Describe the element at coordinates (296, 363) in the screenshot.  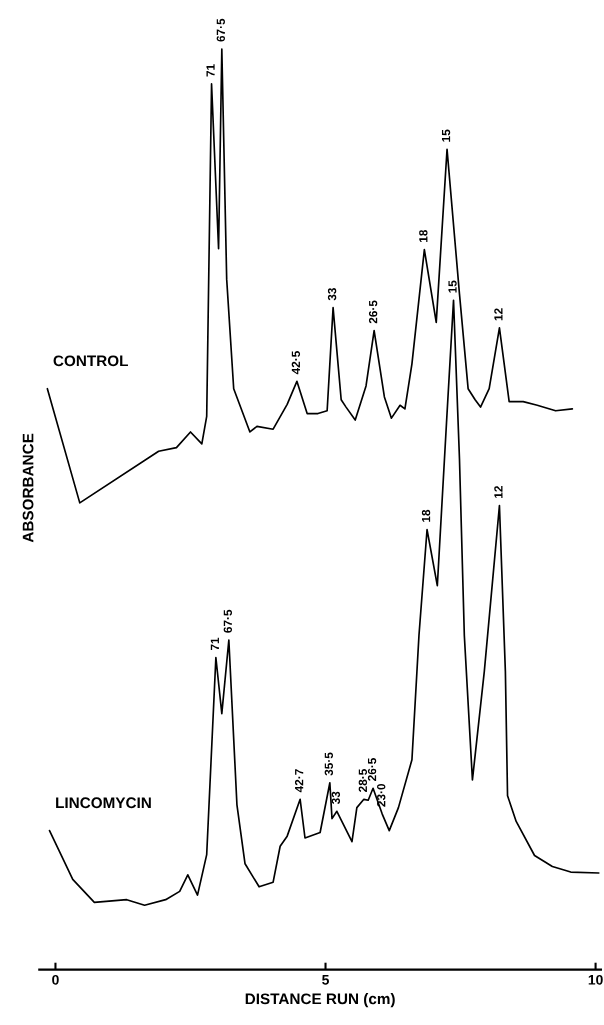
I see `annotation: 42·5` at that location.